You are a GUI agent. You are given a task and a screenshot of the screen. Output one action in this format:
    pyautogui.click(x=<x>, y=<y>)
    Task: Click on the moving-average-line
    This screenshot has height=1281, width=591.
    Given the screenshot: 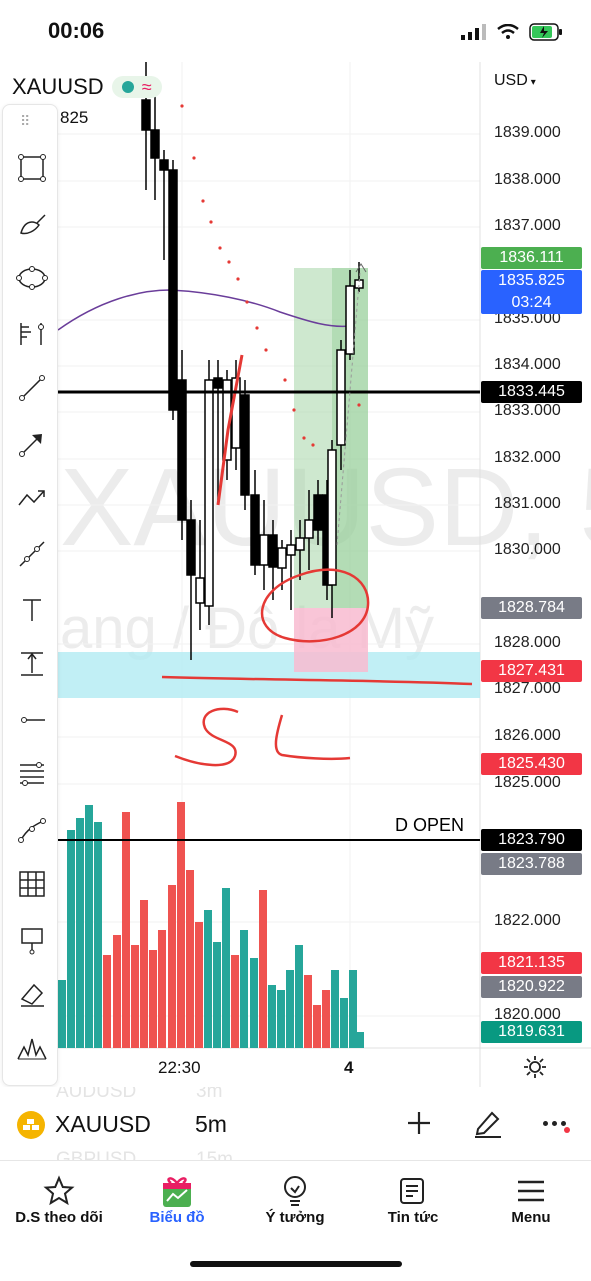 What is the action you would take?
    pyautogui.click(x=204, y=310)
    